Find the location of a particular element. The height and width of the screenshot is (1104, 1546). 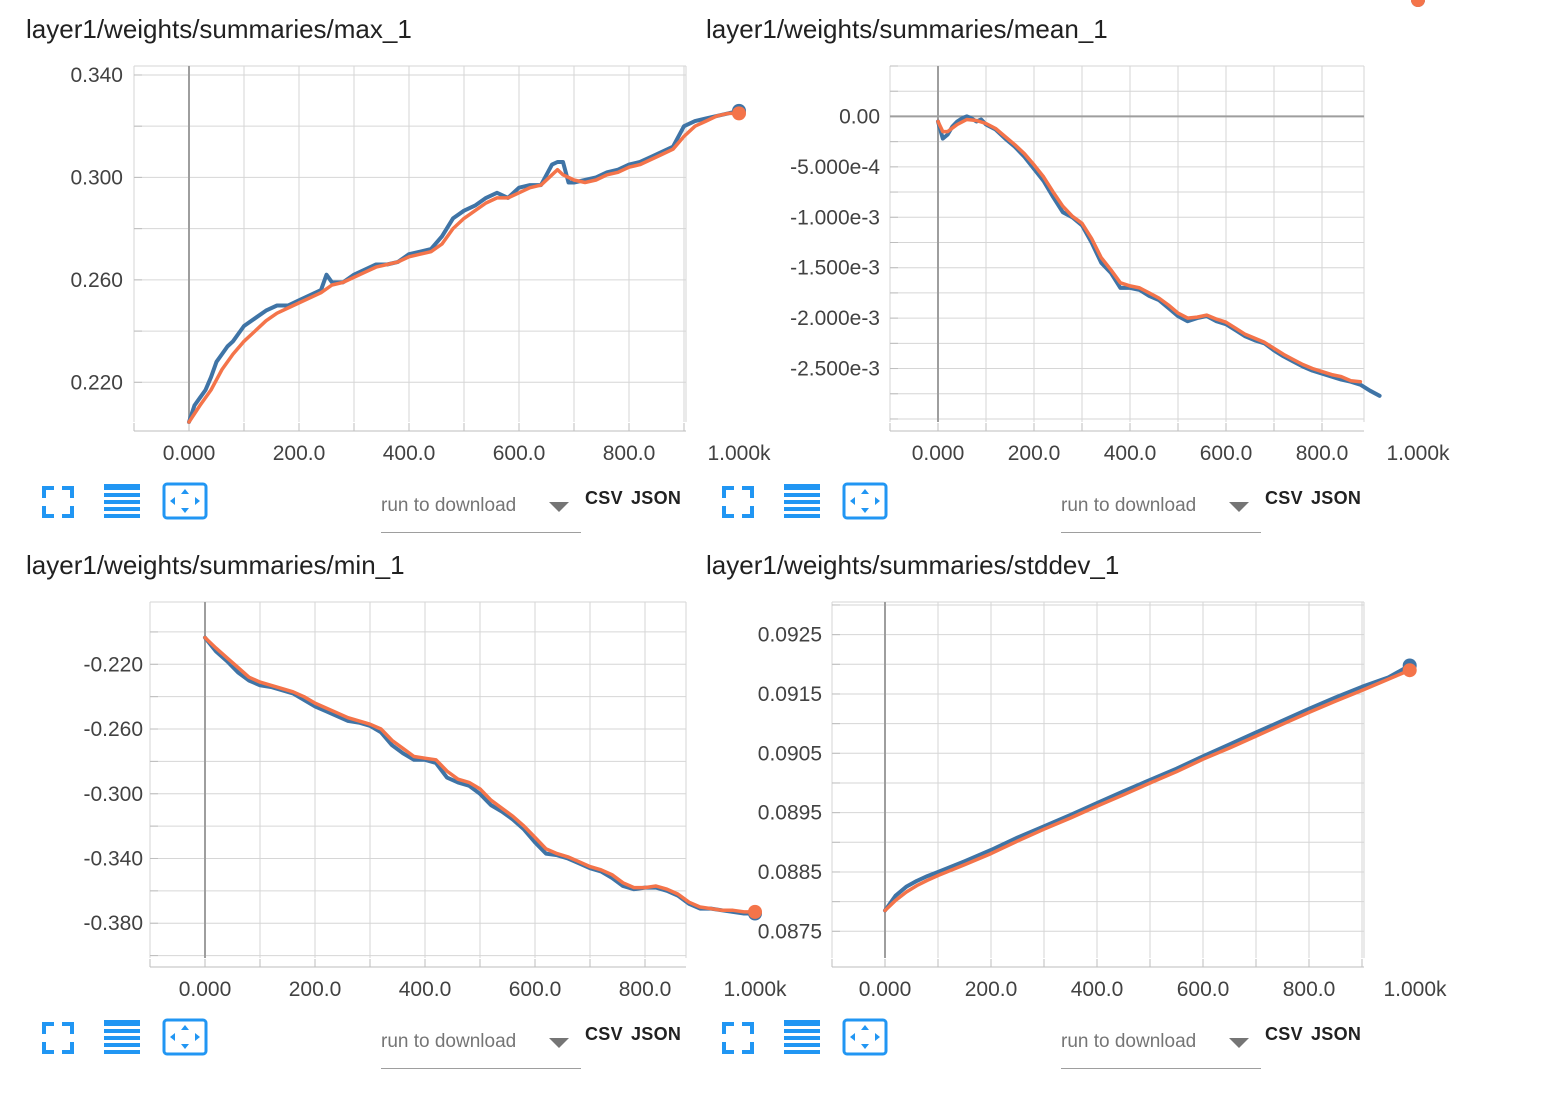

y-tick-label: 0.0895 is located at coordinates (790, 813).